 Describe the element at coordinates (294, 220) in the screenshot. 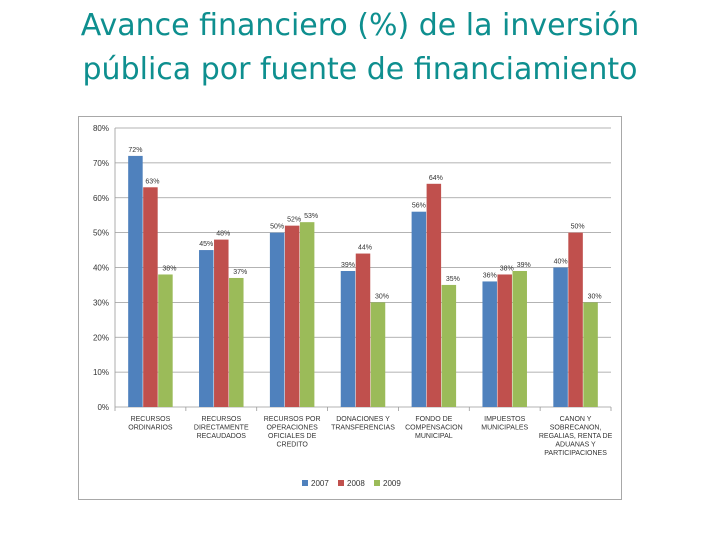

I see `data-label: 52%` at that location.